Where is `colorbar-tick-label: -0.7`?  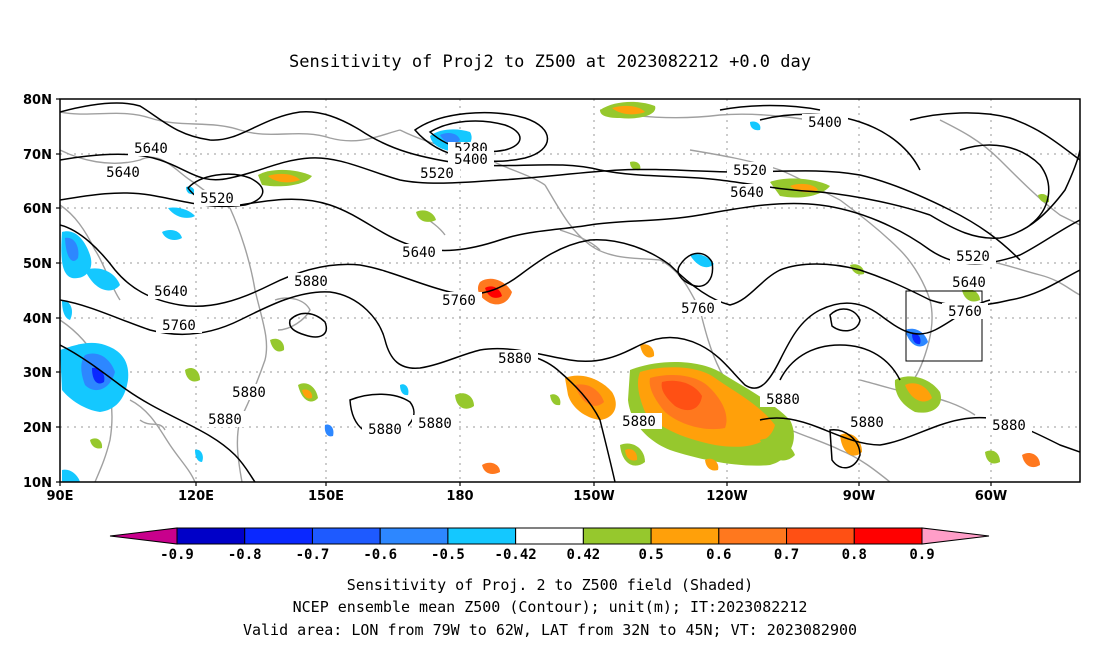
colorbar-tick-label: -0.7 is located at coordinates (313, 555).